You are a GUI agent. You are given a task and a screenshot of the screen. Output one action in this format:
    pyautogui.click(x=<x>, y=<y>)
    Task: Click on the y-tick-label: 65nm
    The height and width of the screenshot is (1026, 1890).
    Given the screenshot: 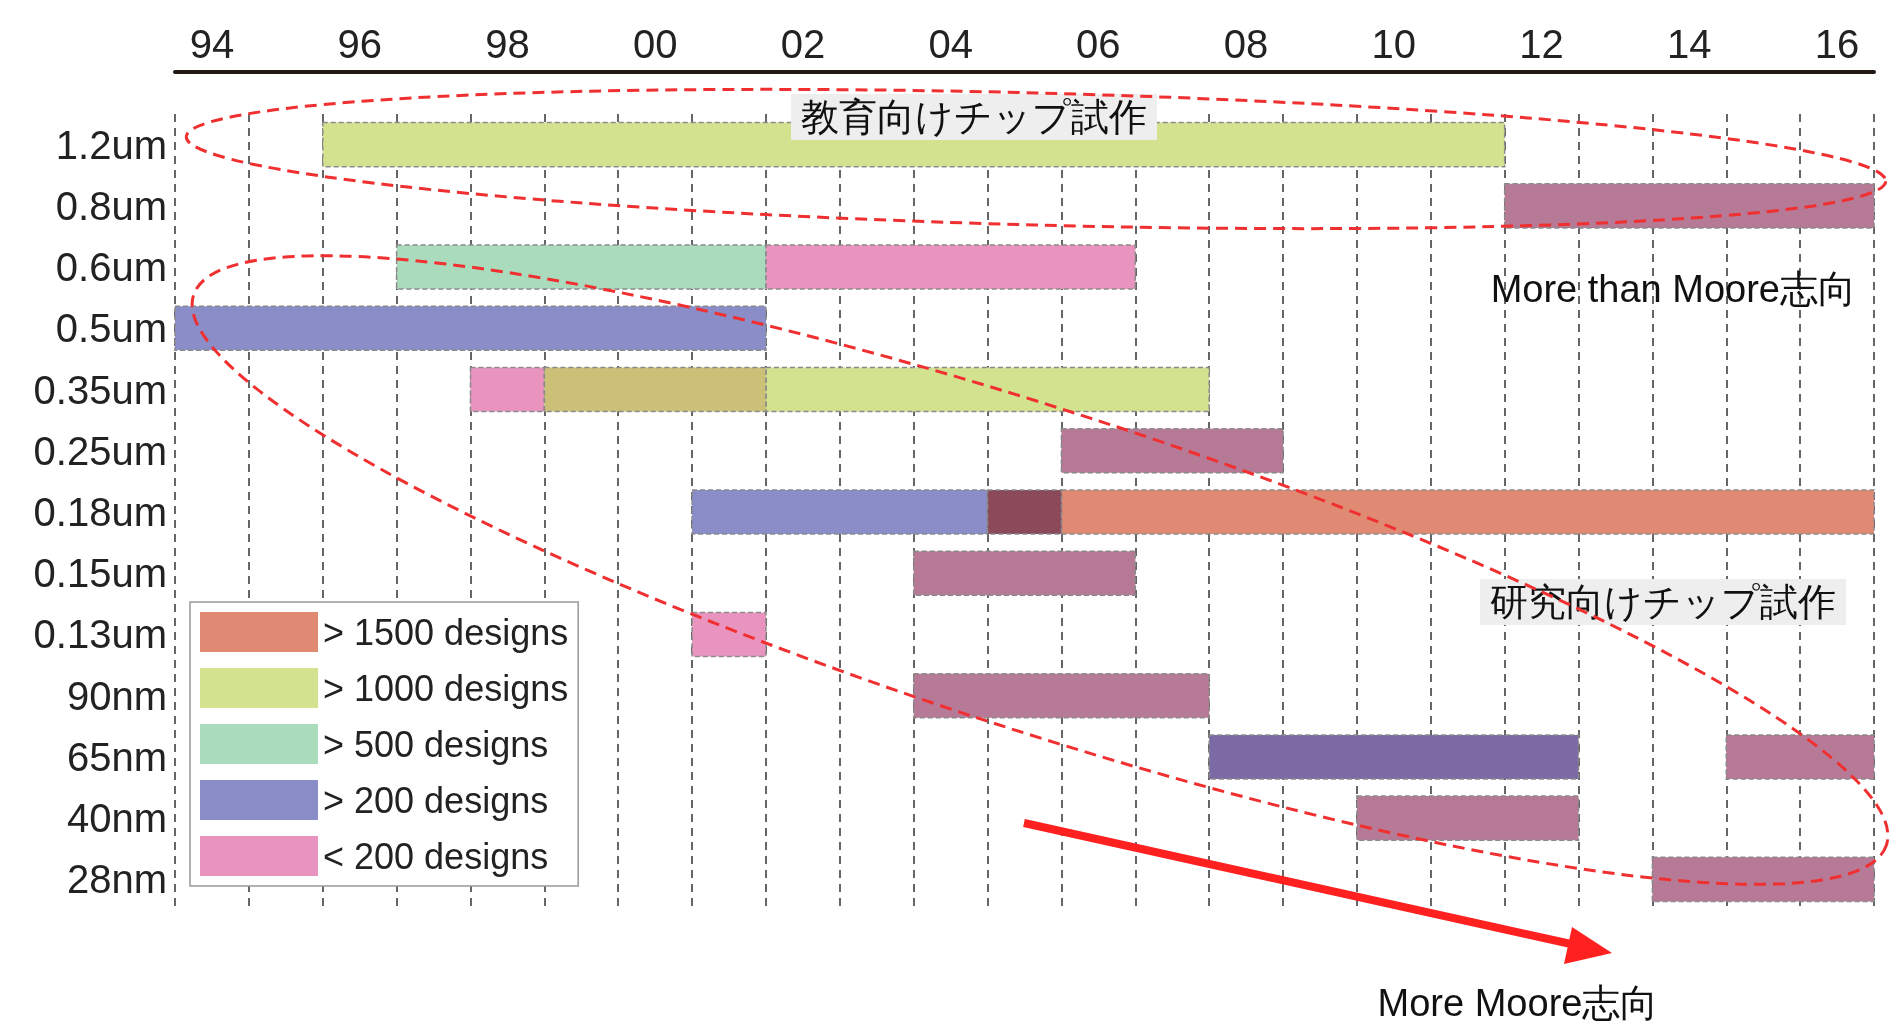 What is the action you would take?
    pyautogui.click(x=116, y=756)
    